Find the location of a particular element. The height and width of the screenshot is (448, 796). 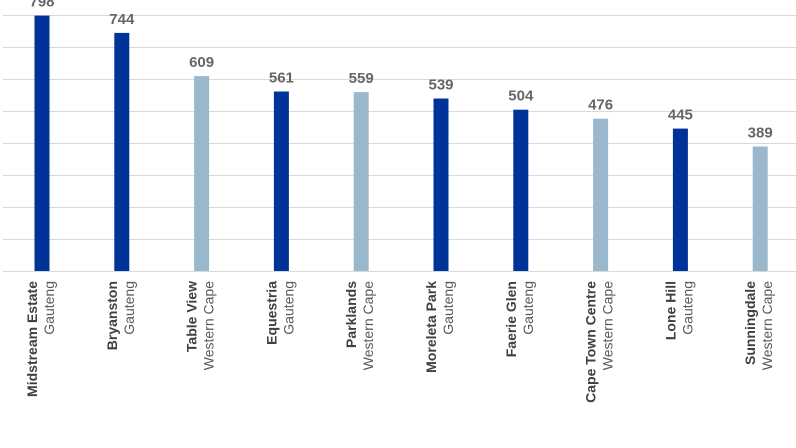

value-label-5: 539 is located at coordinates (440, 85).